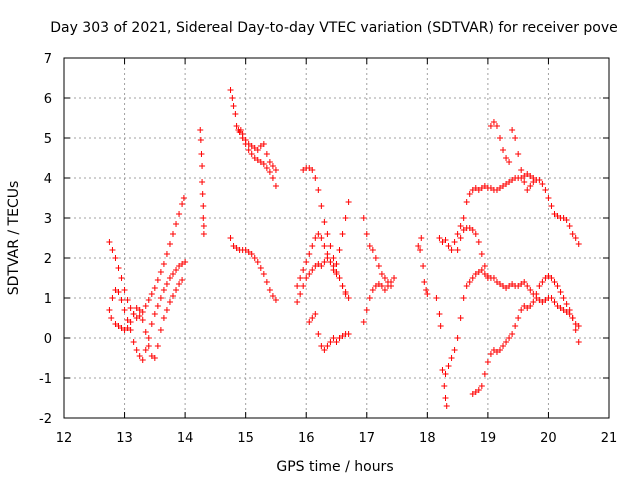 The image size is (640, 480). I want to click on series-arc-j, so click(326, 216).